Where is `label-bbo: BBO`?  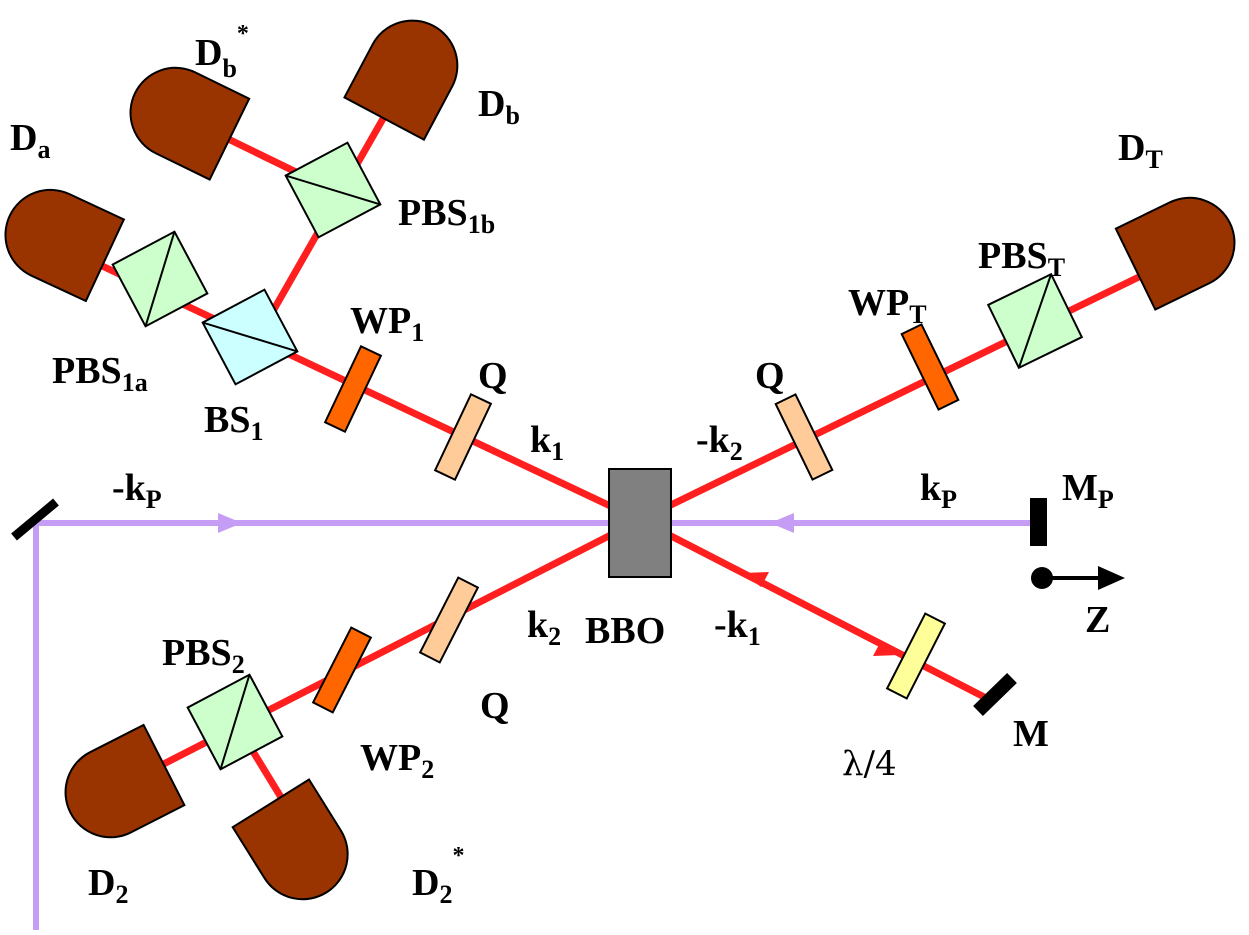
label-bbo: BBO is located at coordinates (625, 631).